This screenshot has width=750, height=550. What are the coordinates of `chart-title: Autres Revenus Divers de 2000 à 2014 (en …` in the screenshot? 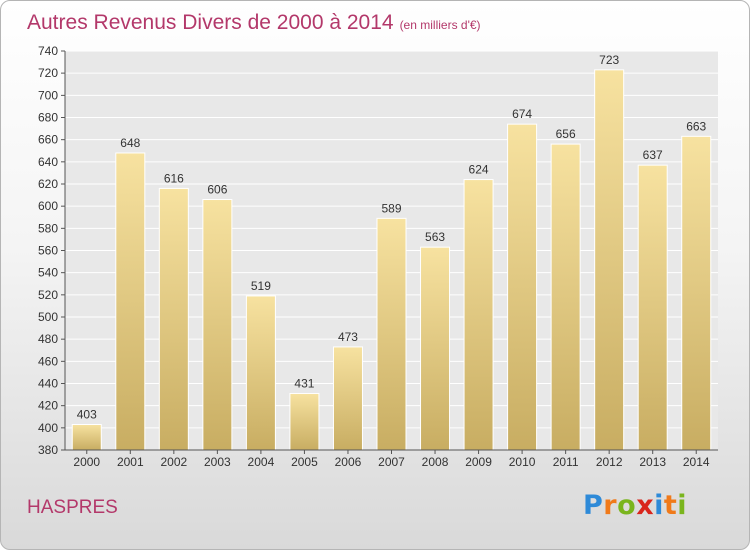 It's located at (254, 23).